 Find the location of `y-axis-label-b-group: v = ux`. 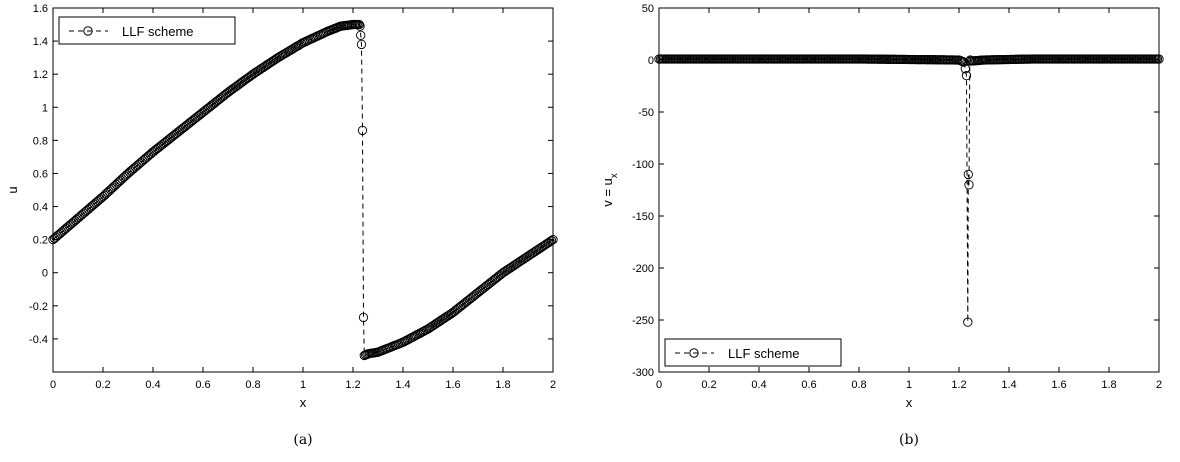

y-axis-label-b-group: v = ux is located at coordinates (610, 190).